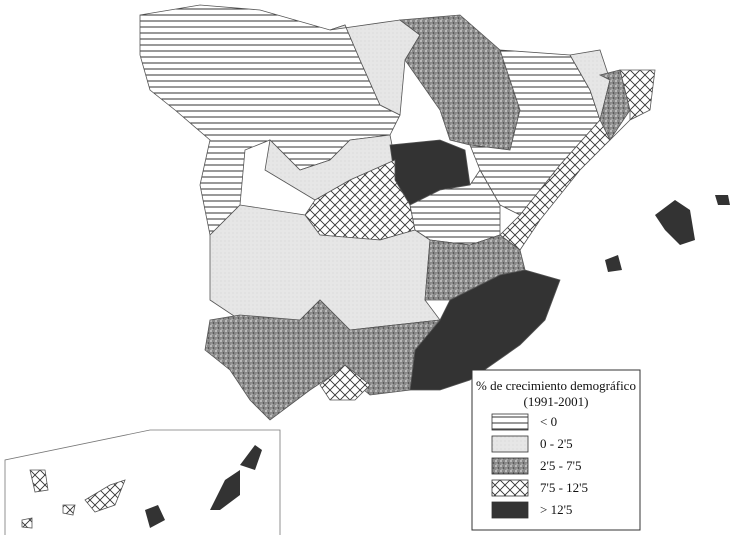  I want to click on legend-label: 2'5 - 7'5, so click(561, 465).